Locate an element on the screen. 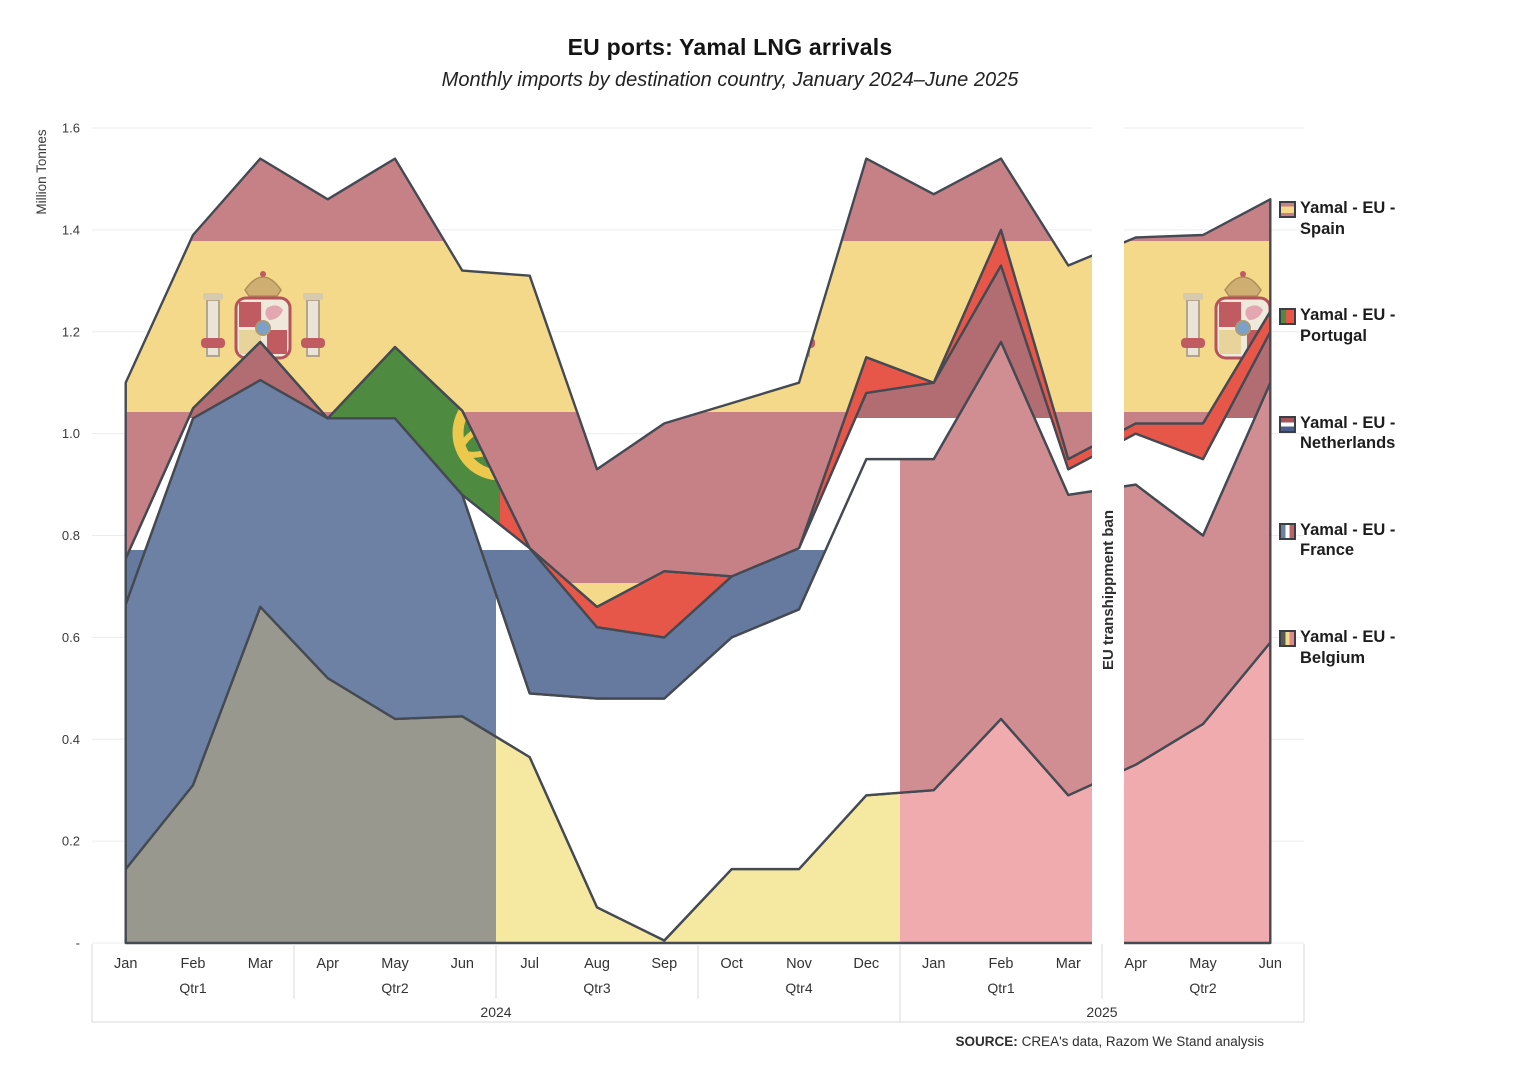  quarter-label: Qtr4 is located at coordinates (798, 988).